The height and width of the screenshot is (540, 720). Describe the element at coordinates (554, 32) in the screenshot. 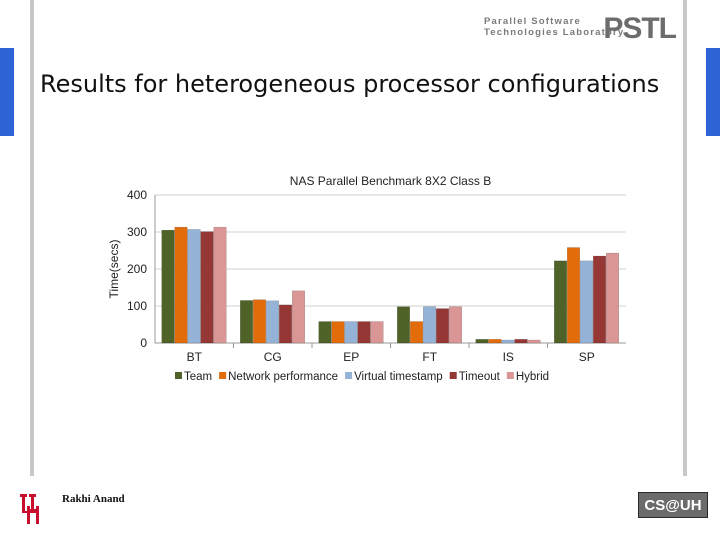

I see `logo-line-2: Technologies Laboratory` at that location.